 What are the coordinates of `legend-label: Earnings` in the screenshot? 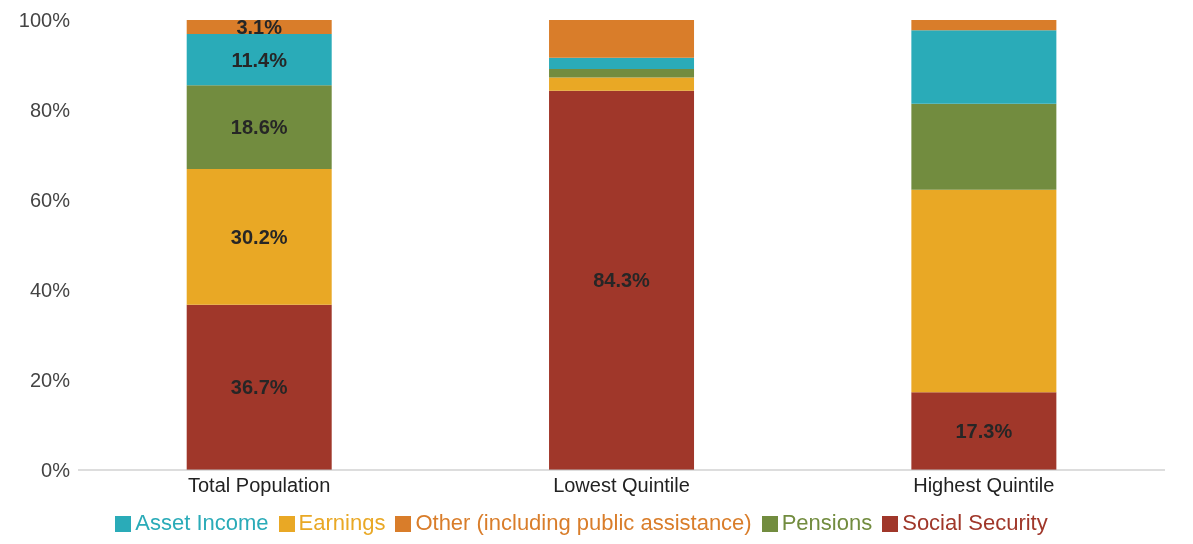 It's located at (342, 522).